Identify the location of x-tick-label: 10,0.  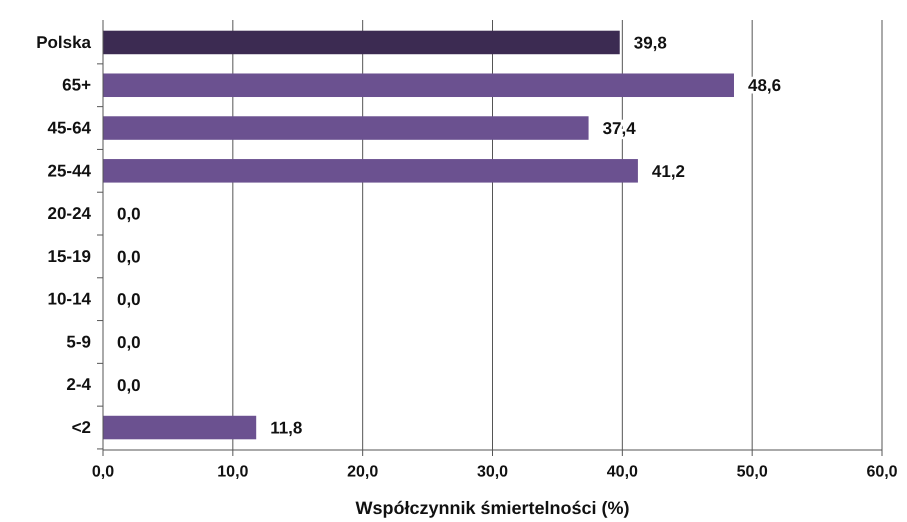
(233, 472).